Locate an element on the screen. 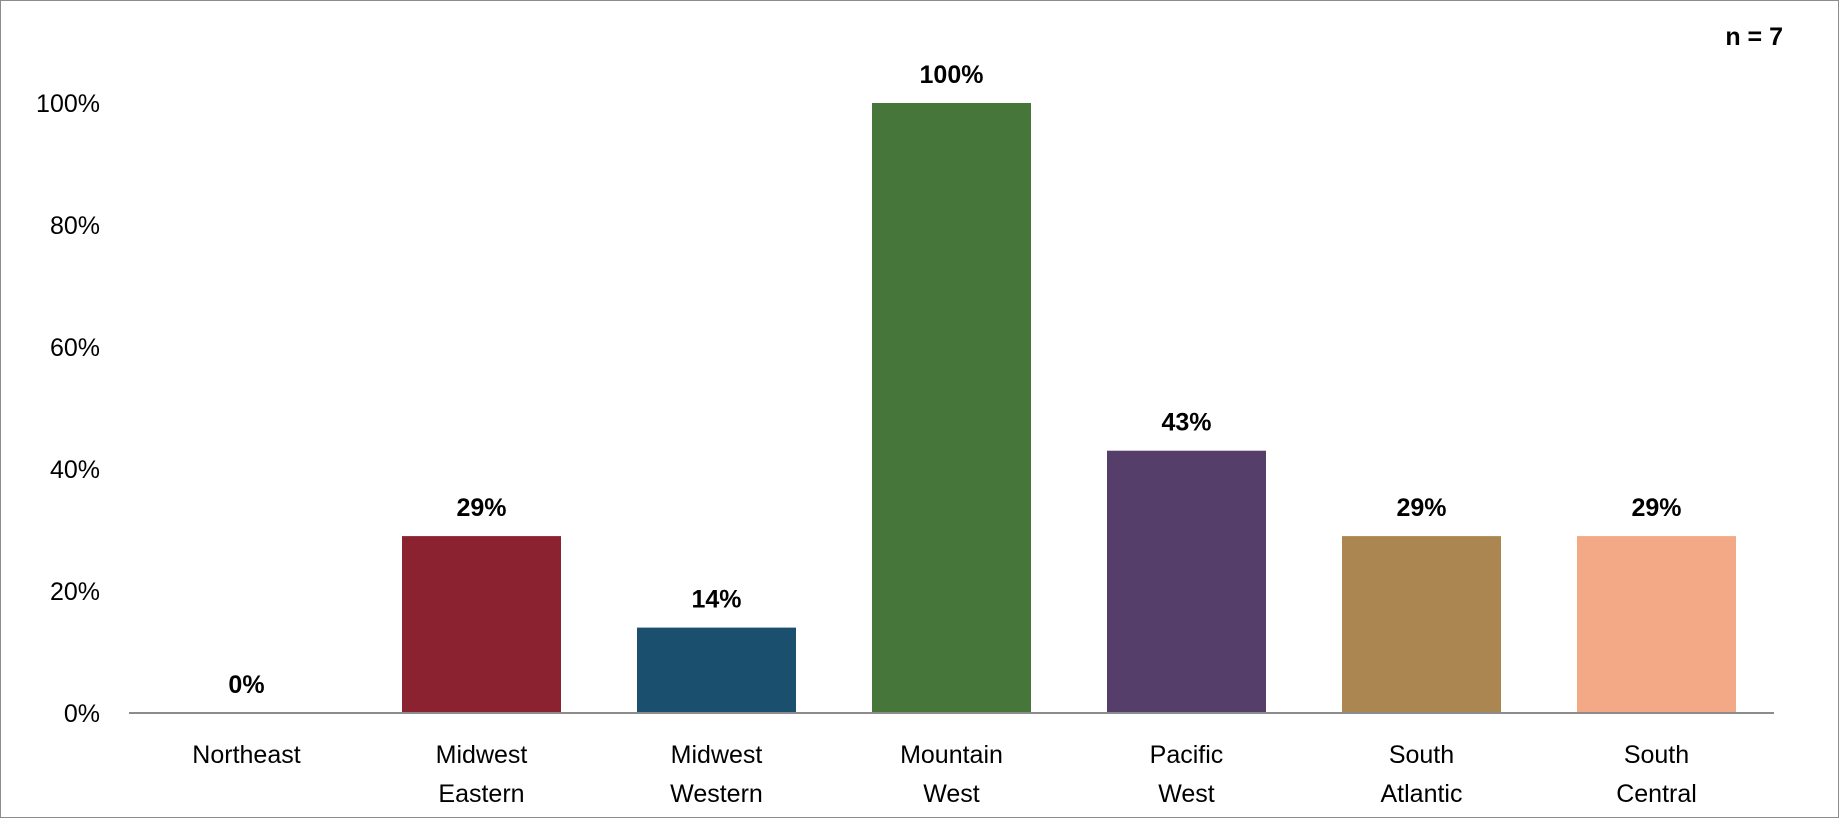 The image size is (1839, 819). x-tick-label-line: Mountain is located at coordinates (951, 755).